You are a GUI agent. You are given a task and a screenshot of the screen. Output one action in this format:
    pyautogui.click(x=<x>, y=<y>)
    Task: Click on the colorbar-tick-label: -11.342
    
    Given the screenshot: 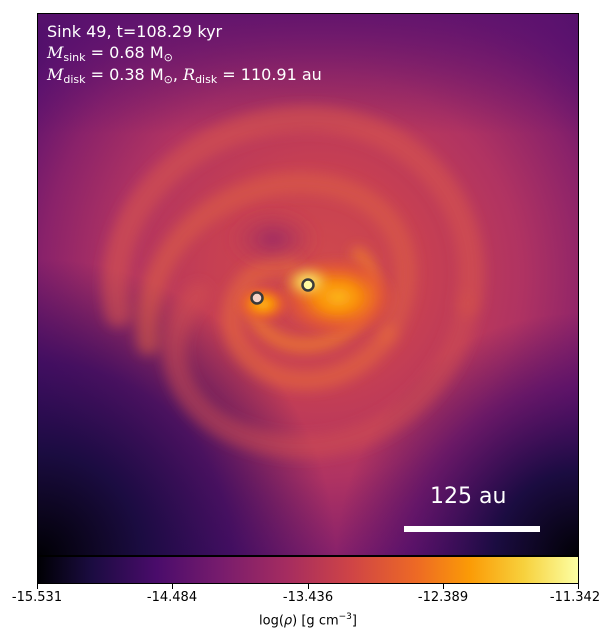 What is the action you would take?
    pyautogui.click(x=575, y=597)
    